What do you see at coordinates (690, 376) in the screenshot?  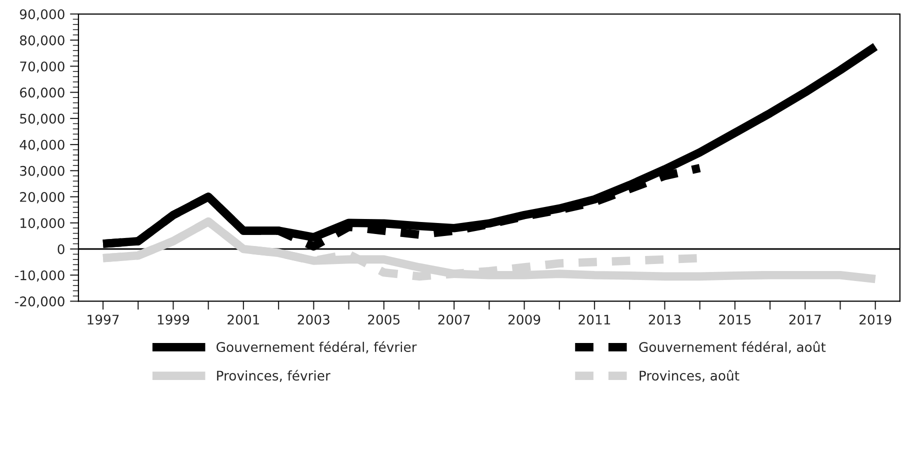 I see `legend-label: Provinces, août` at bounding box center [690, 376].